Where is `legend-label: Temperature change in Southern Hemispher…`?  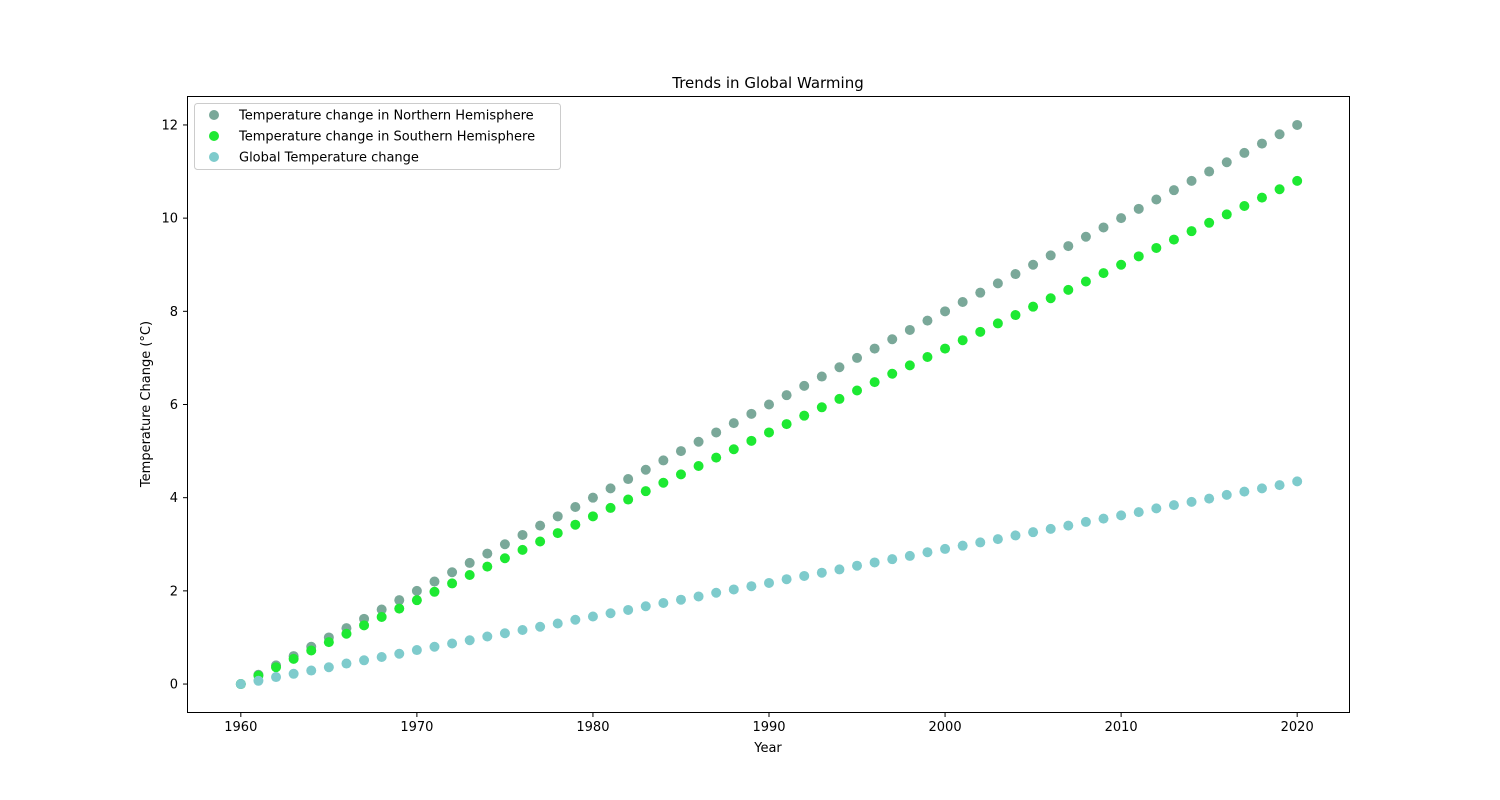 legend-label: Temperature change in Southern Hemispher… is located at coordinates (386, 137).